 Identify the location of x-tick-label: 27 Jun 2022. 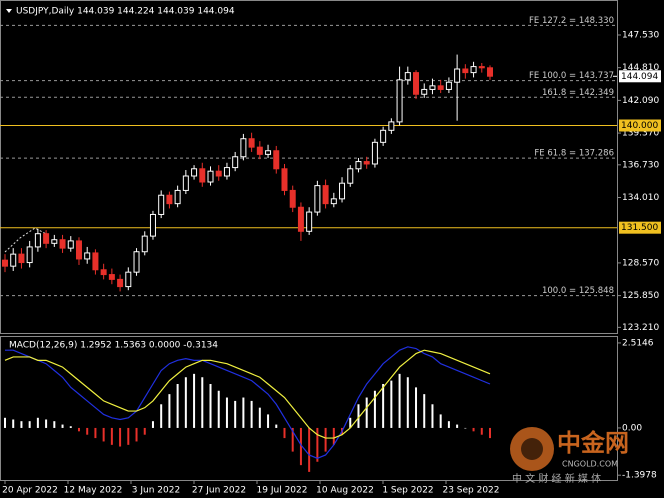
(219, 491).